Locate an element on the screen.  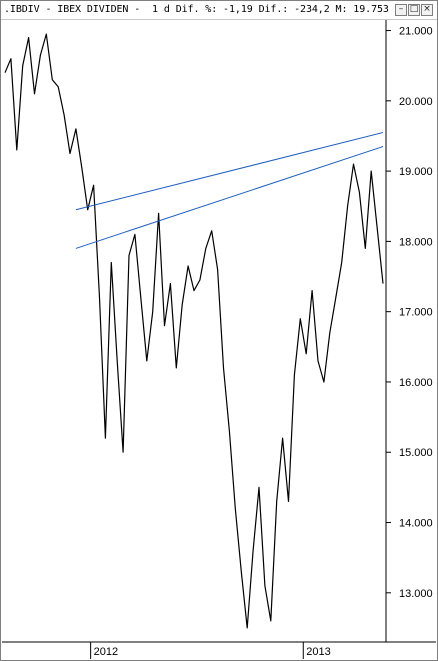
x-tick-label: 2013 is located at coordinates (318, 652).